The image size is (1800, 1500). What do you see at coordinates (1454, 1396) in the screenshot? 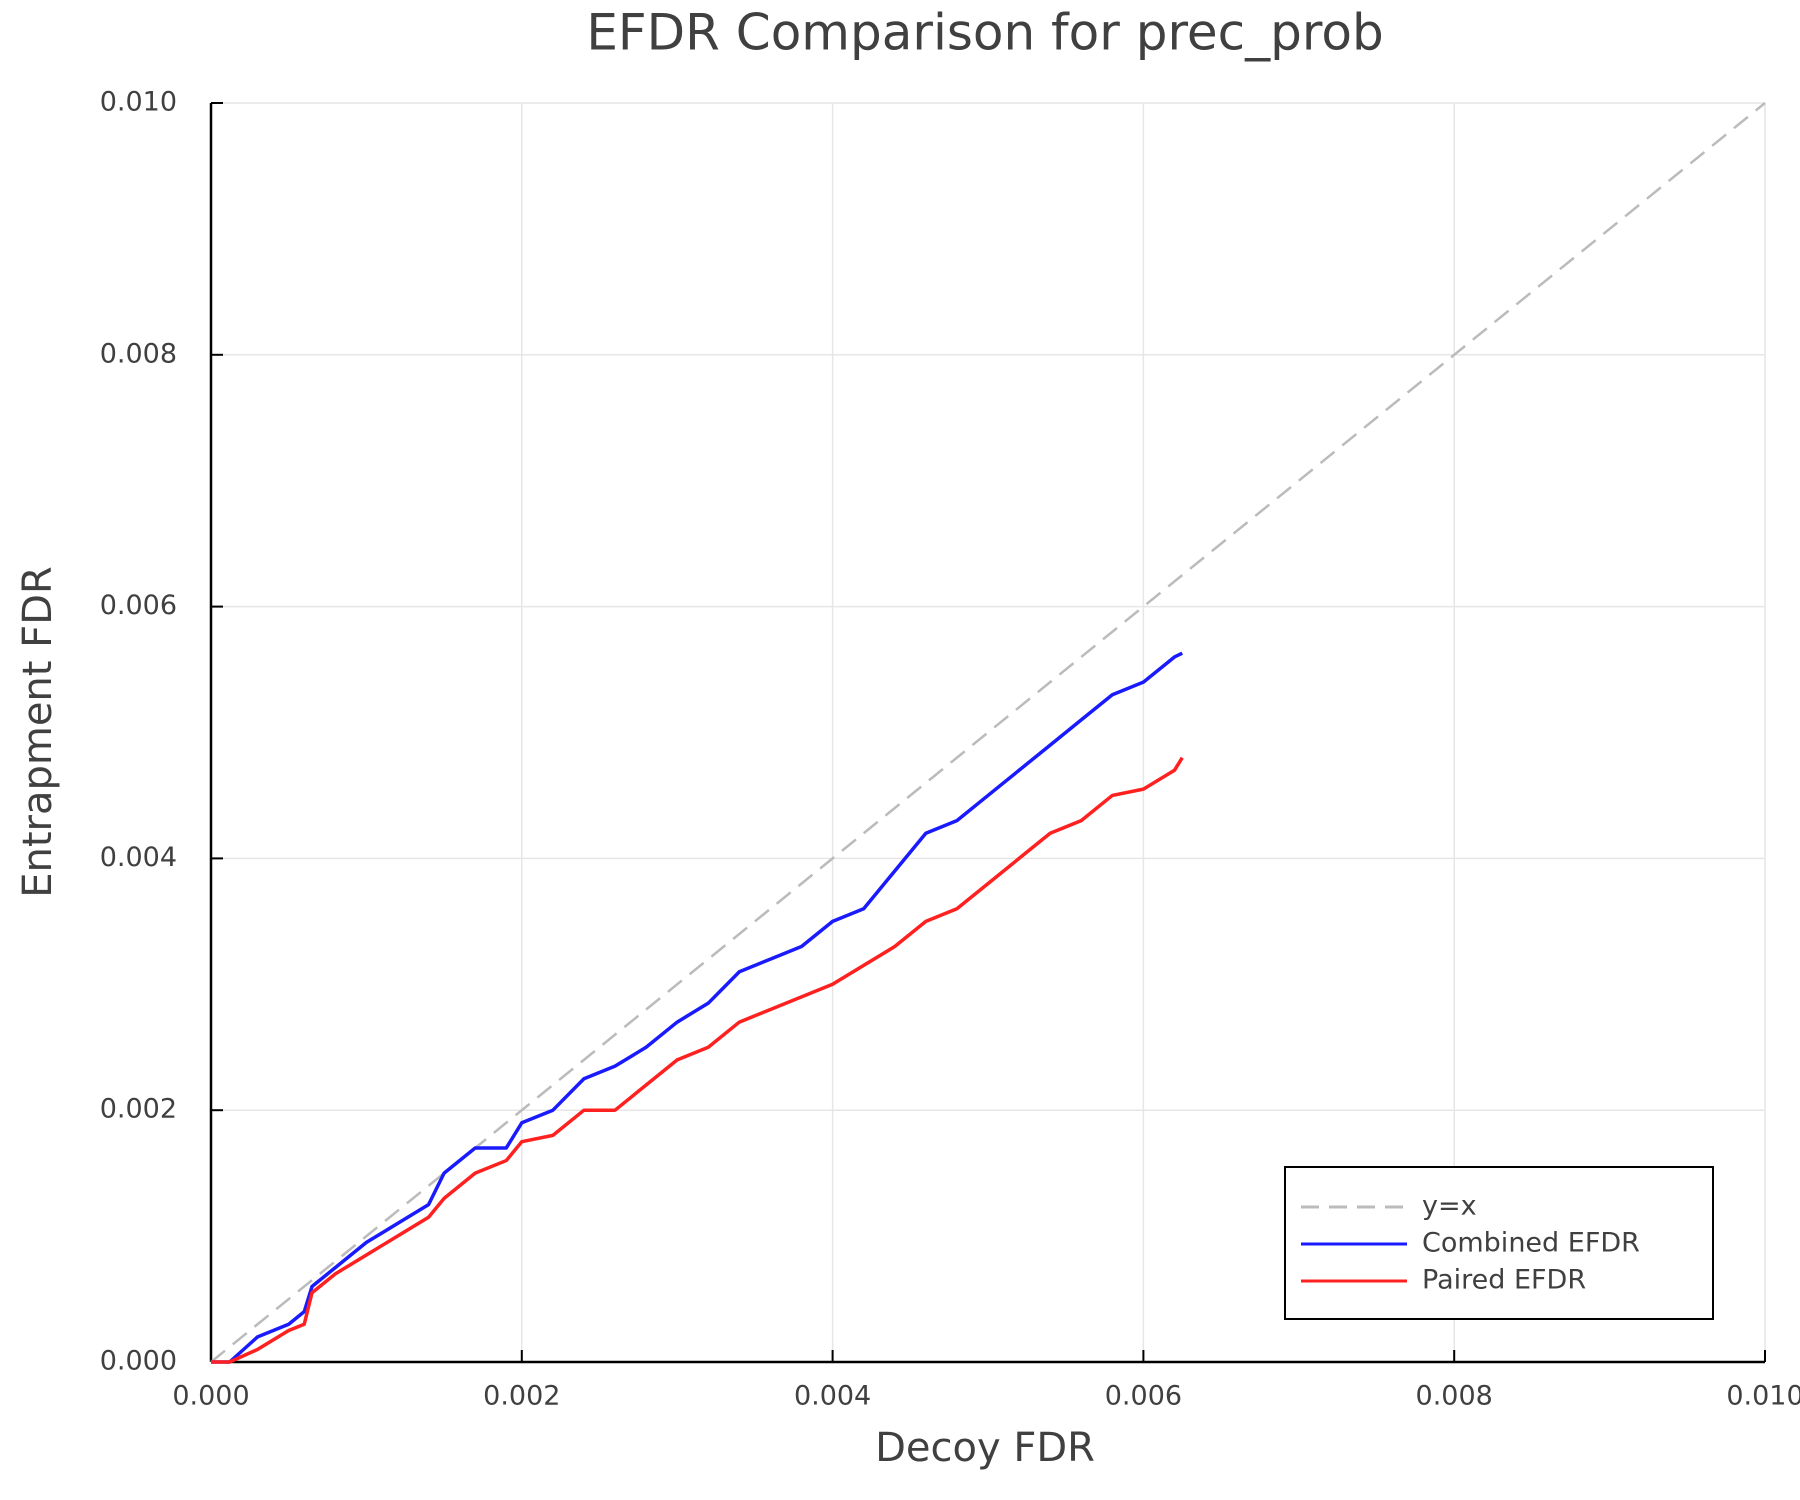
I see `x-tick-label: 0.008` at bounding box center [1454, 1396].